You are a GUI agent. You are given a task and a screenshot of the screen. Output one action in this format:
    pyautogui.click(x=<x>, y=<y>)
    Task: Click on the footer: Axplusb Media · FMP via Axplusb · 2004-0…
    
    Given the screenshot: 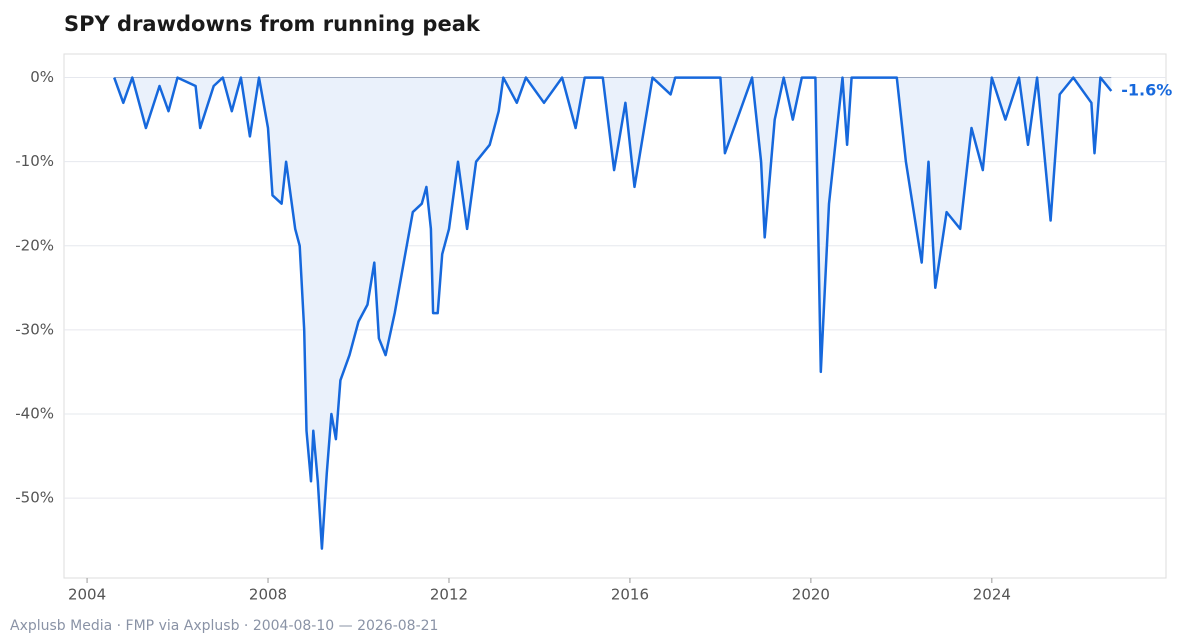 What is the action you would take?
    pyautogui.click(x=224, y=626)
    